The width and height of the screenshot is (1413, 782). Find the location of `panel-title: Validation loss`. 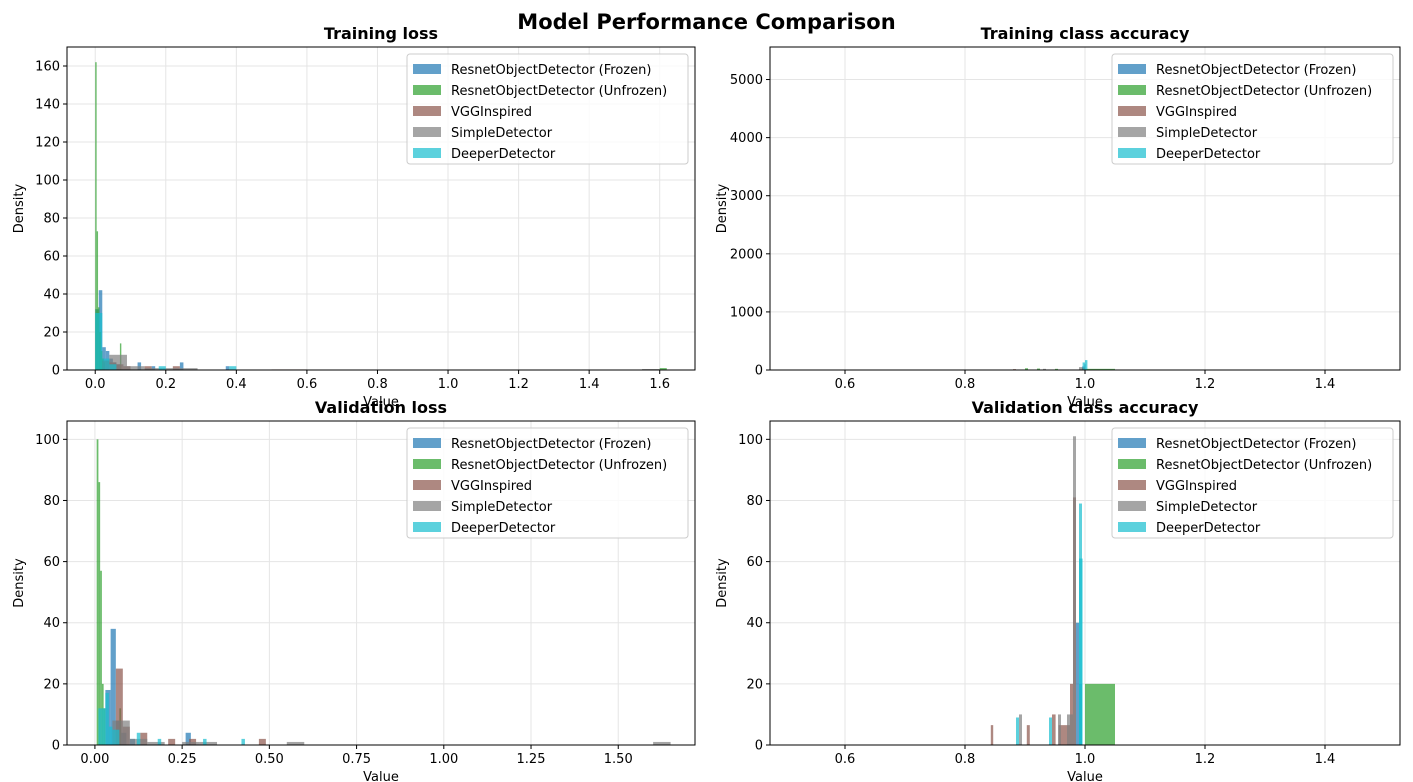

panel-title: Validation loss is located at coordinates (381, 407).